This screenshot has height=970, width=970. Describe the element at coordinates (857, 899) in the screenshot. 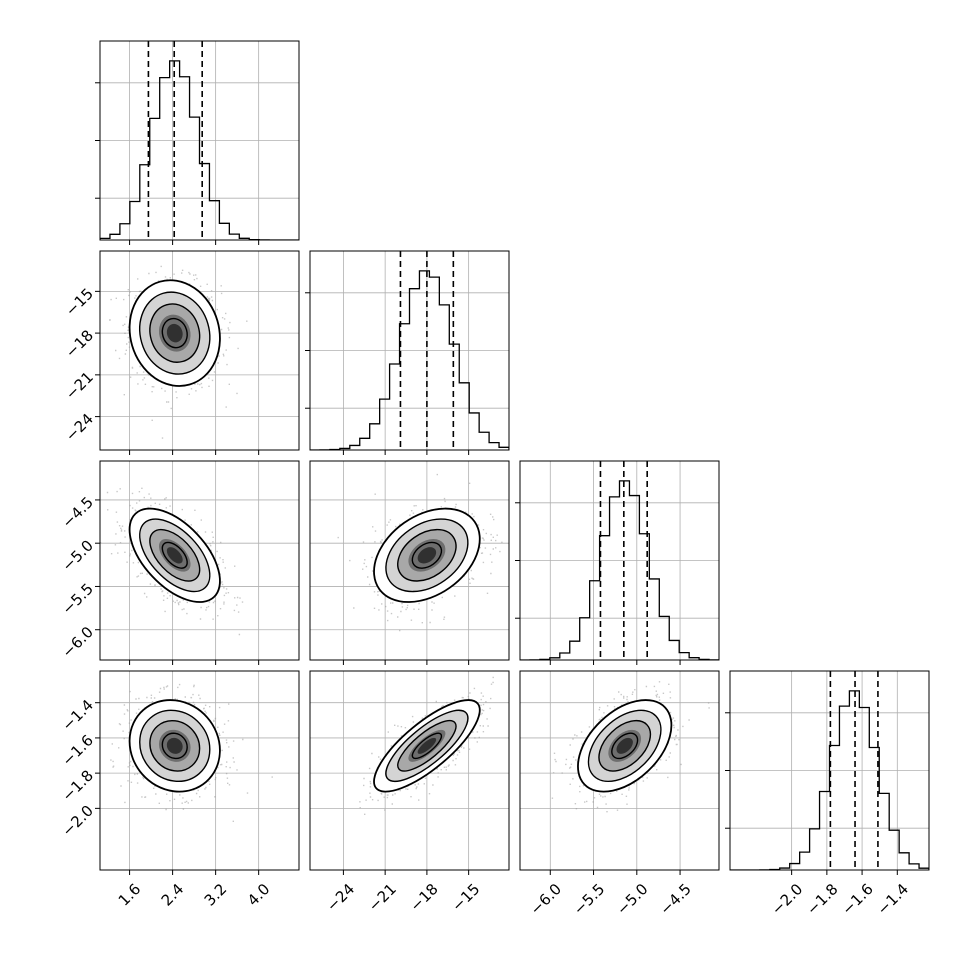

I see `x-tick-label: −1.6` at that location.